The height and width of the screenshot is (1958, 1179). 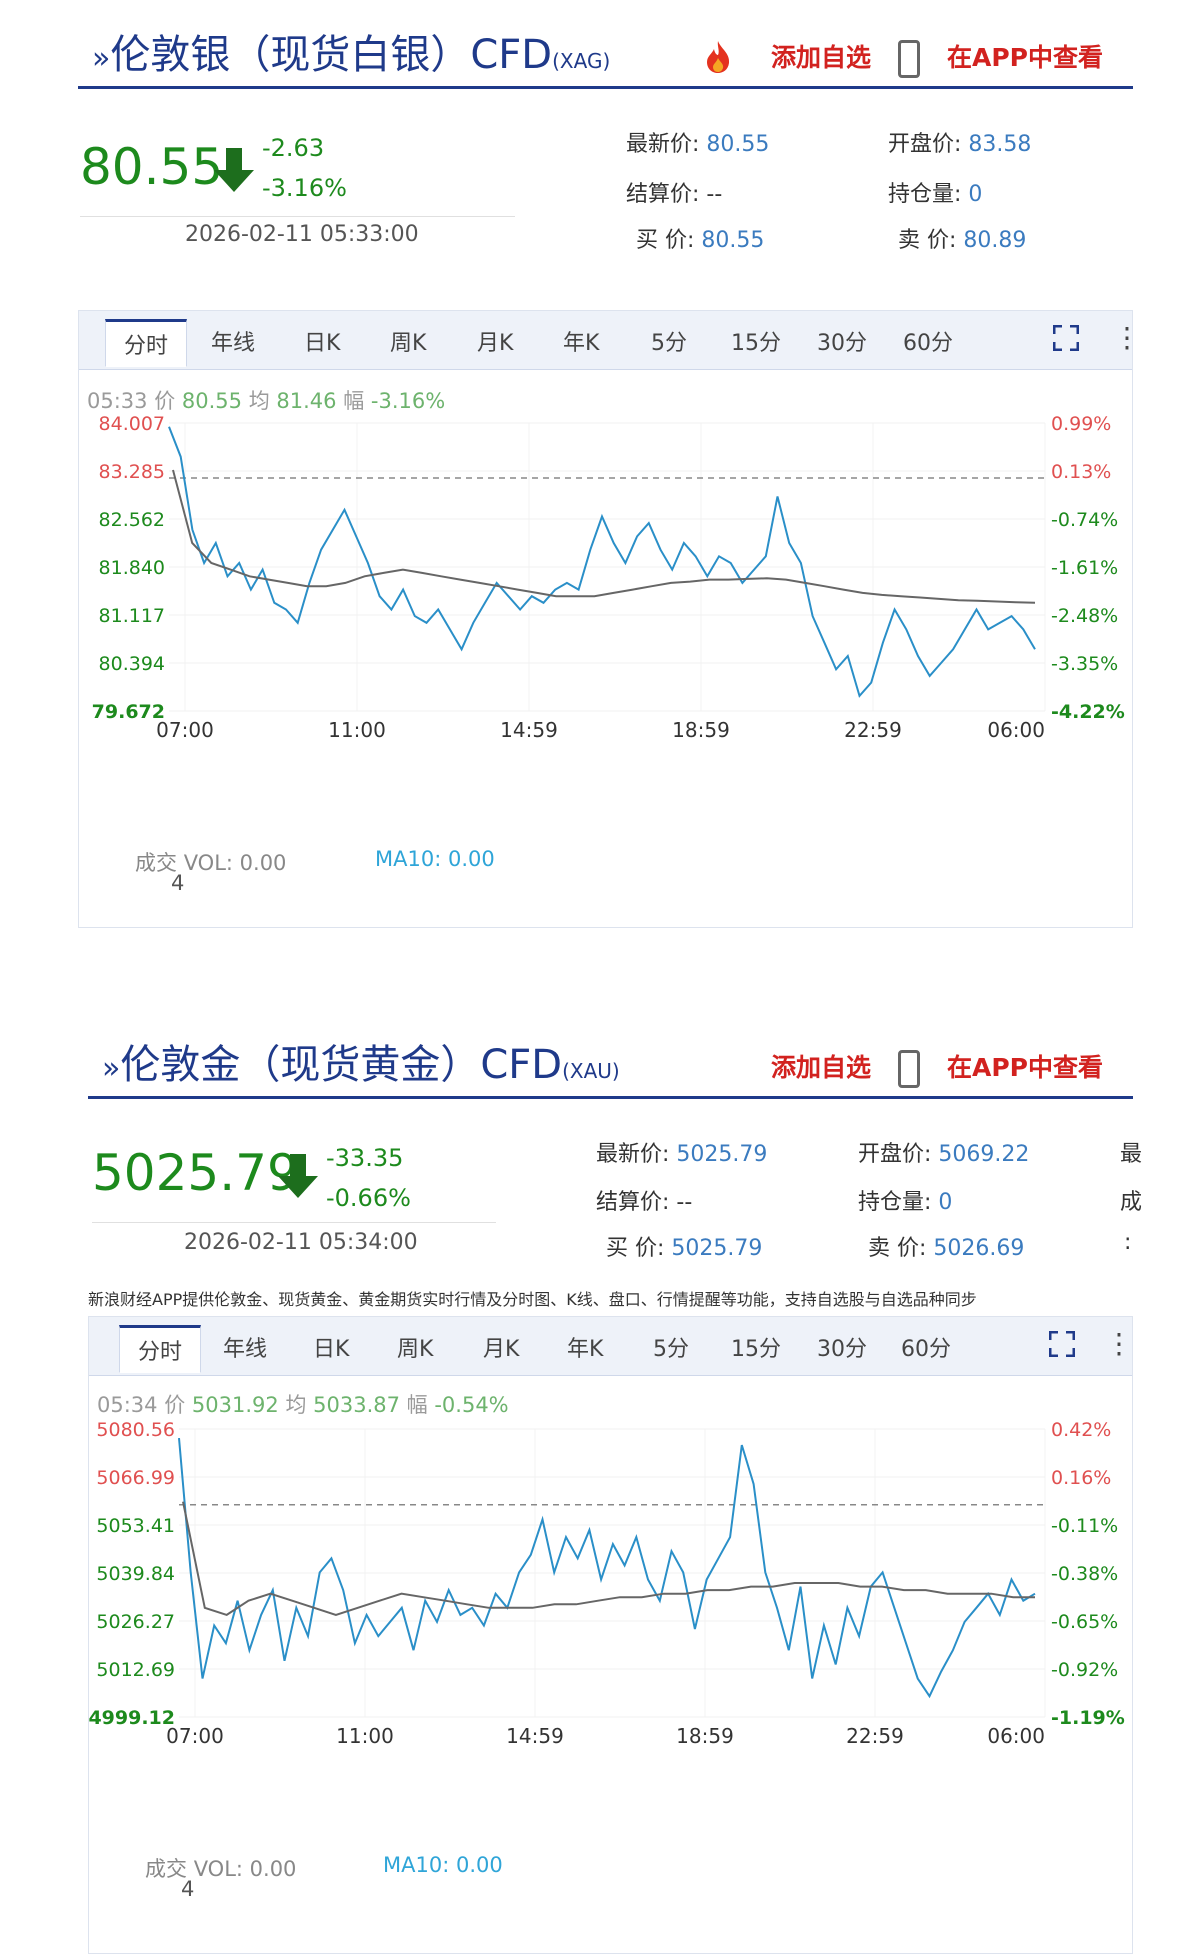 I want to click on volume-count: 4, so click(x=188, y=1889).